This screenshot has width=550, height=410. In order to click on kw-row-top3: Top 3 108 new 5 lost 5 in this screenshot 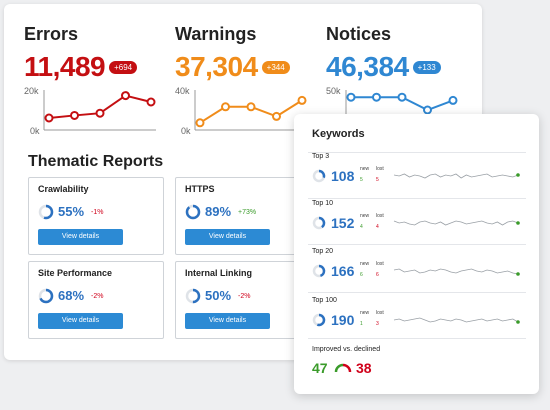, I will do `click(417, 176)`.